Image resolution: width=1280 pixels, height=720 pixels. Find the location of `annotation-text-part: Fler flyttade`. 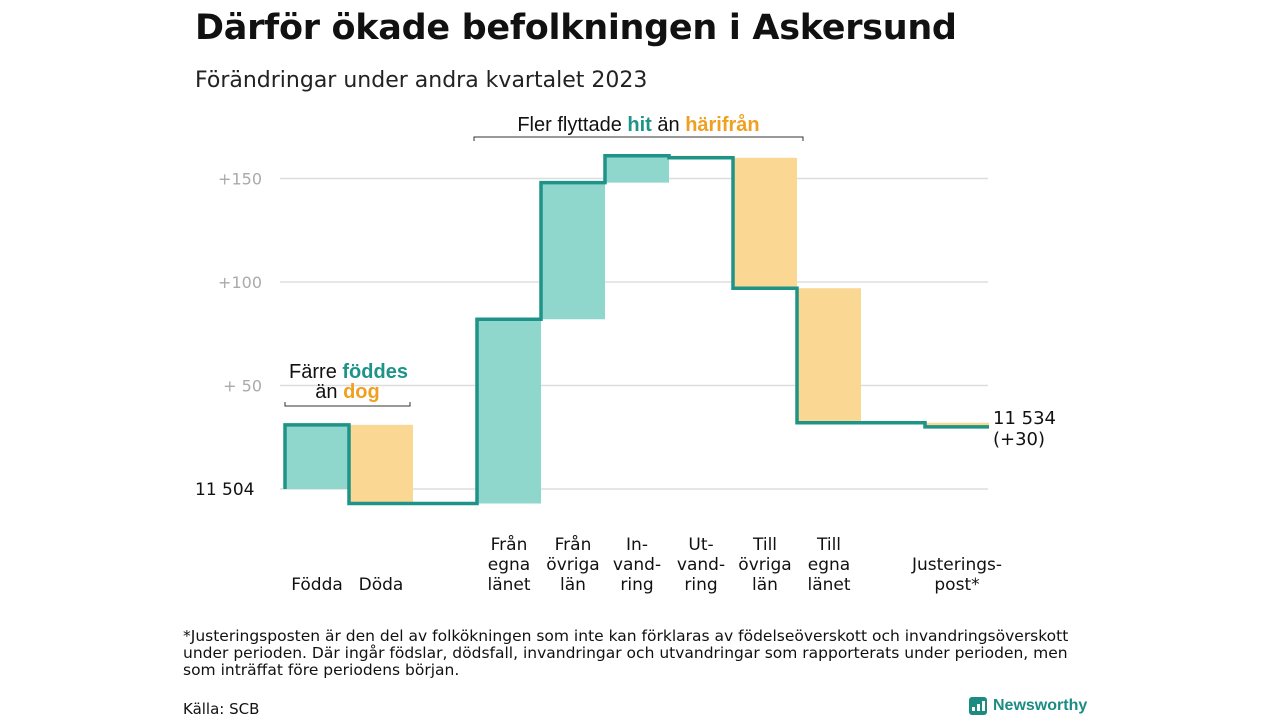

annotation-text-part: Fler flyttade is located at coordinates (572, 125).